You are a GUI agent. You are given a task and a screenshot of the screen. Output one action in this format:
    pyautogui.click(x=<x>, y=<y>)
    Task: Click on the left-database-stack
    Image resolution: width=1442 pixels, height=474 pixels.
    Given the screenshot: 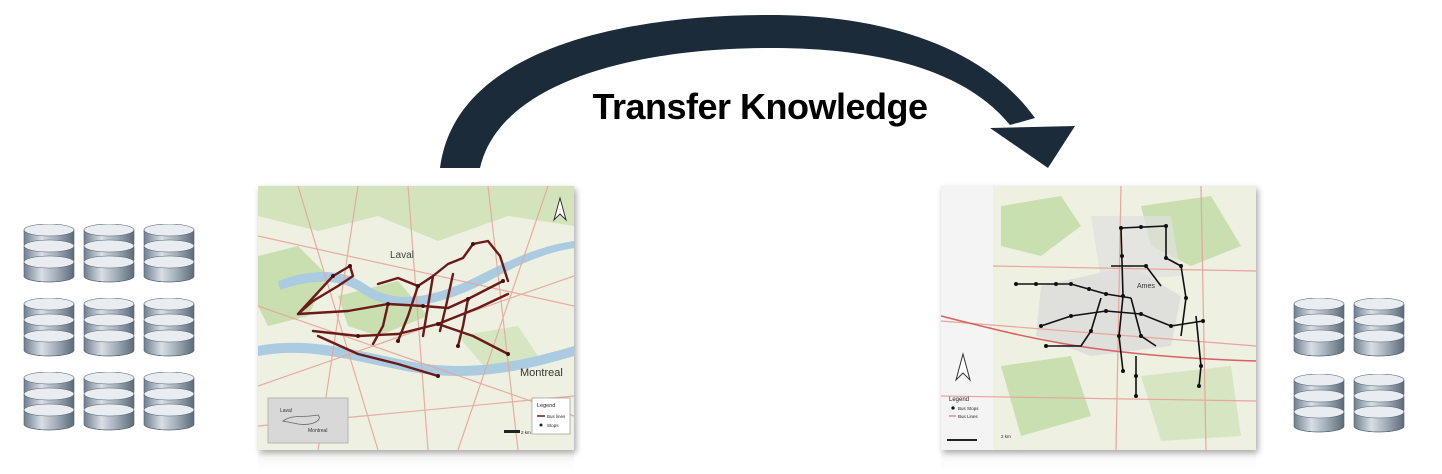 What is the action you would take?
    pyautogui.click(x=111, y=334)
    